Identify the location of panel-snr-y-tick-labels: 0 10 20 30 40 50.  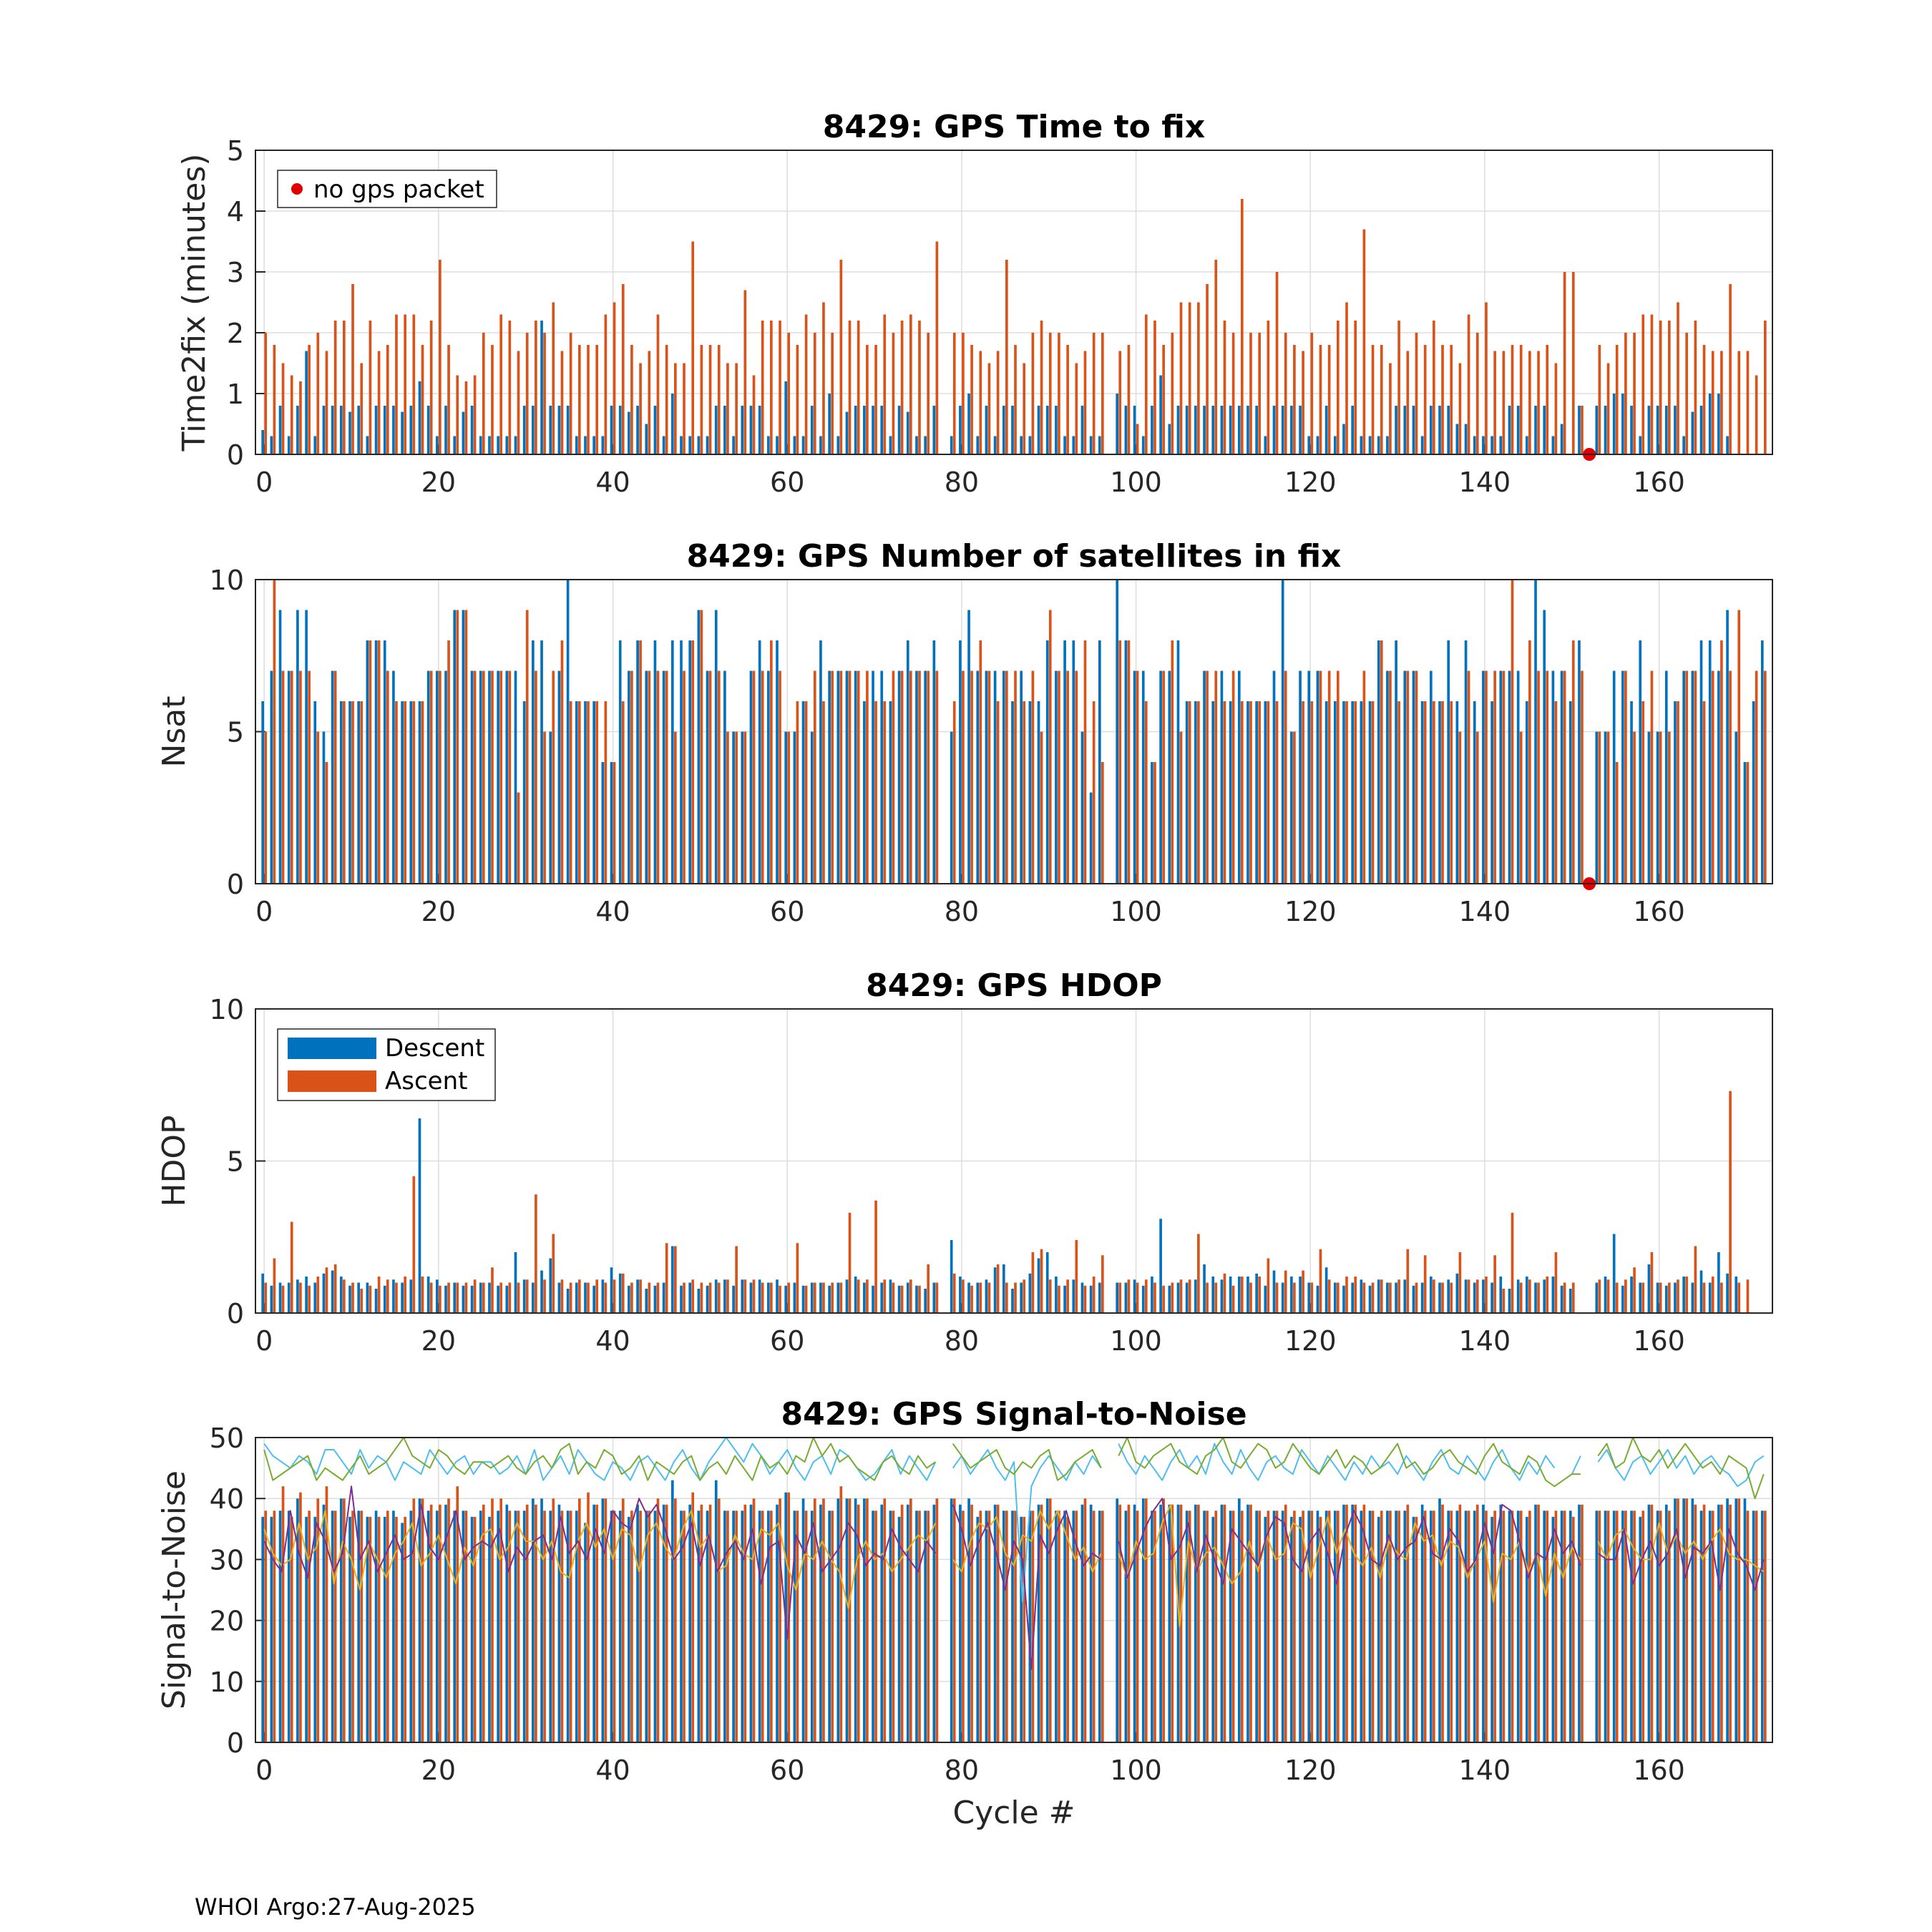
(227, 1591).